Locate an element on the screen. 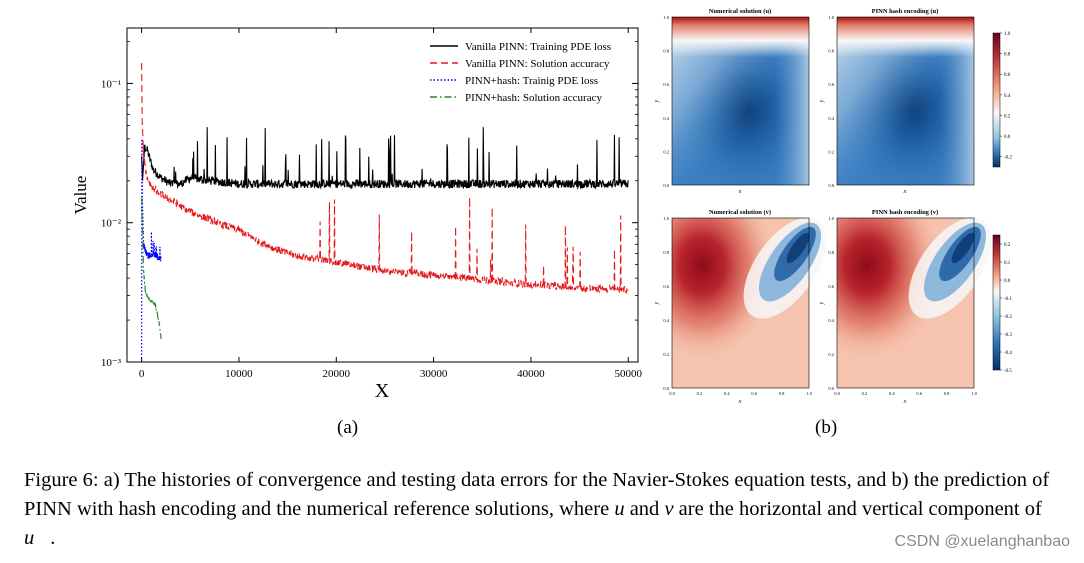 Image resolution: width=1084 pixels, height=563 pixels. colorbar-tick-label: 0.6 is located at coordinates (1007, 75).